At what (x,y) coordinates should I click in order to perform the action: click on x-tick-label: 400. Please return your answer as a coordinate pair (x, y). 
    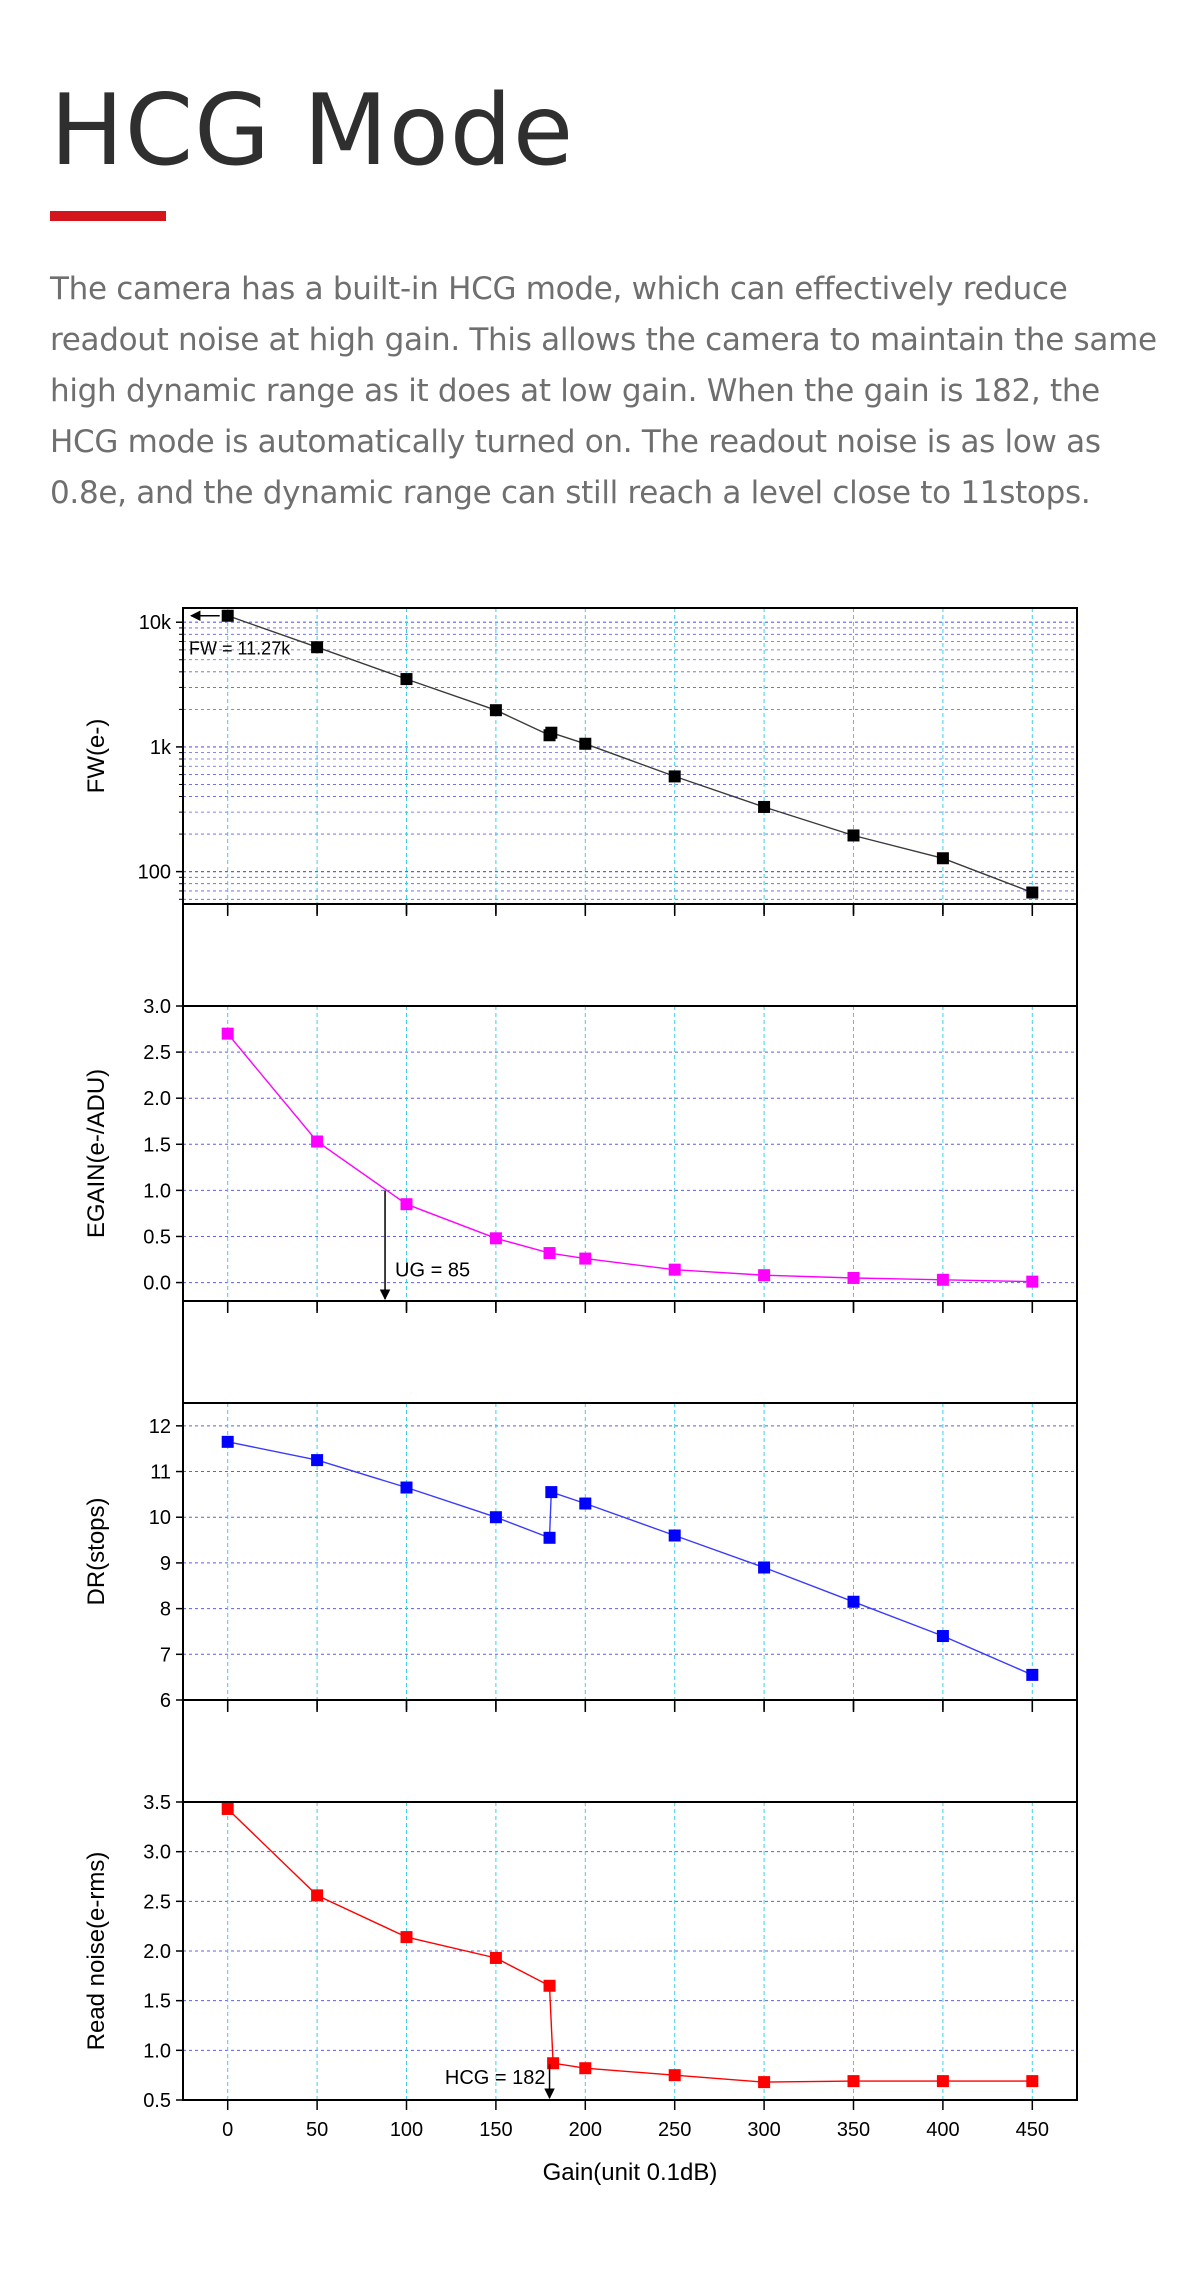
    Looking at the image, I should click on (942, 2130).